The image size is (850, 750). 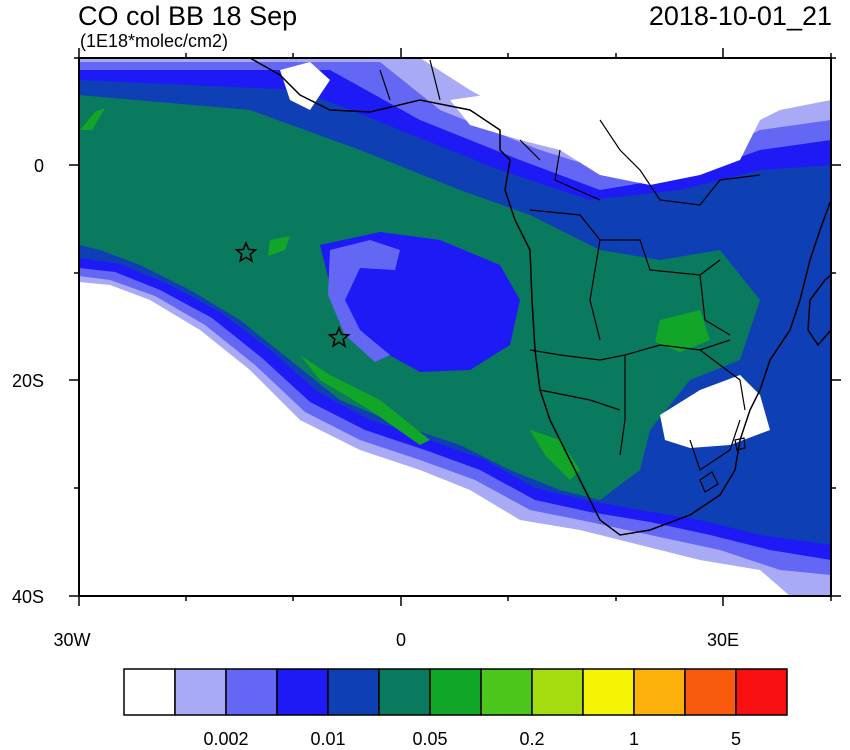 I want to click on x-tick-label-30w: 30W, so click(x=71, y=640).